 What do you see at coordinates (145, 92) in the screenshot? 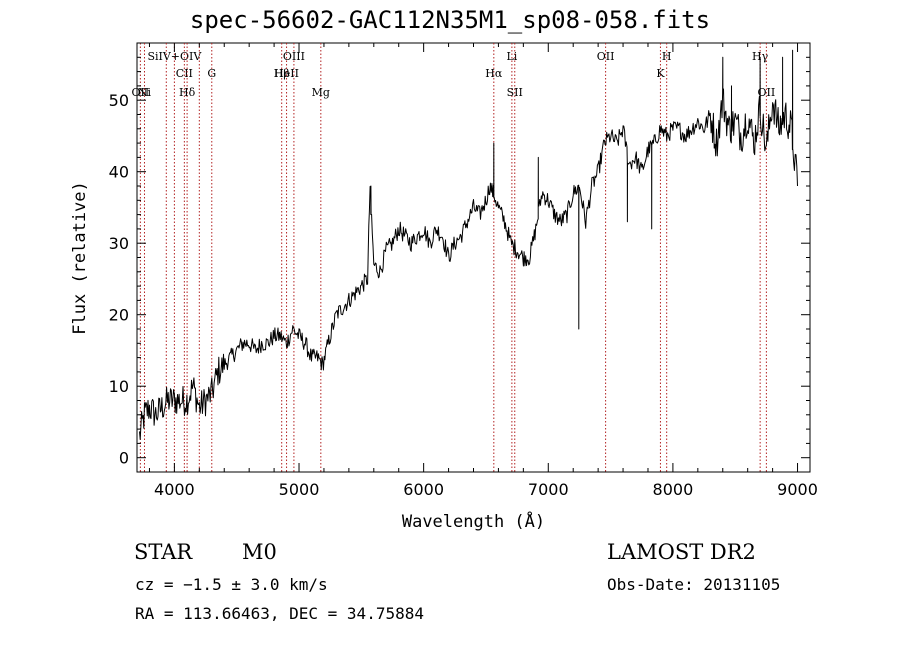
I see `spectral-line-label: Ni` at bounding box center [145, 92].